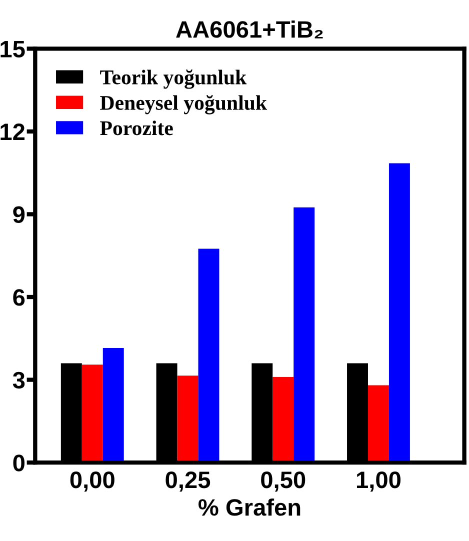  What do you see at coordinates (188, 482) in the screenshot?
I see `x-tick-label: 0,25` at bounding box center [188, 482].